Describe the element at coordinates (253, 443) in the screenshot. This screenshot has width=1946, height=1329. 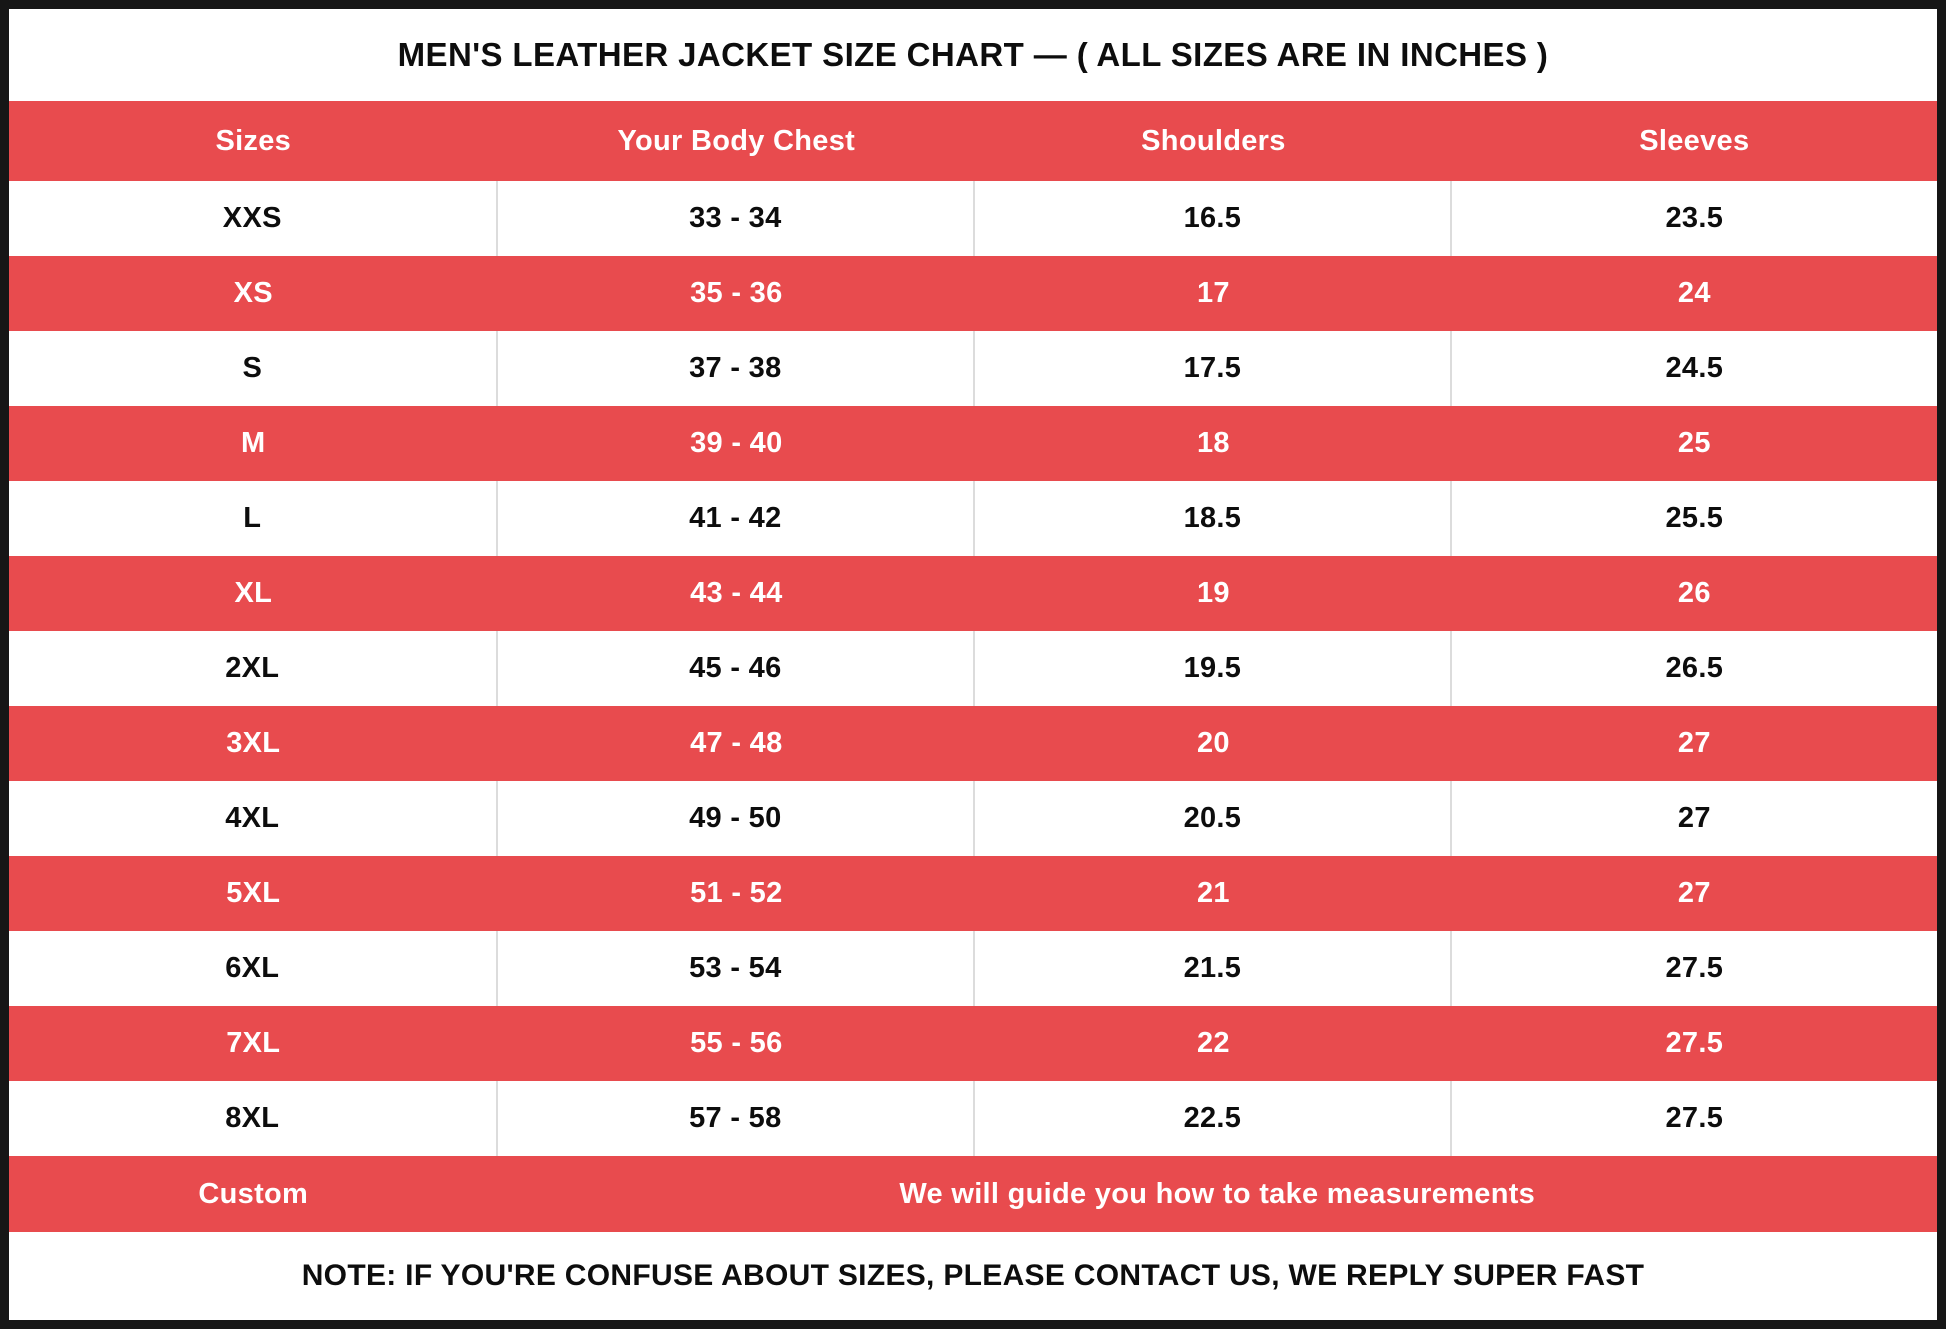
I see `size-cell: M` at that location.